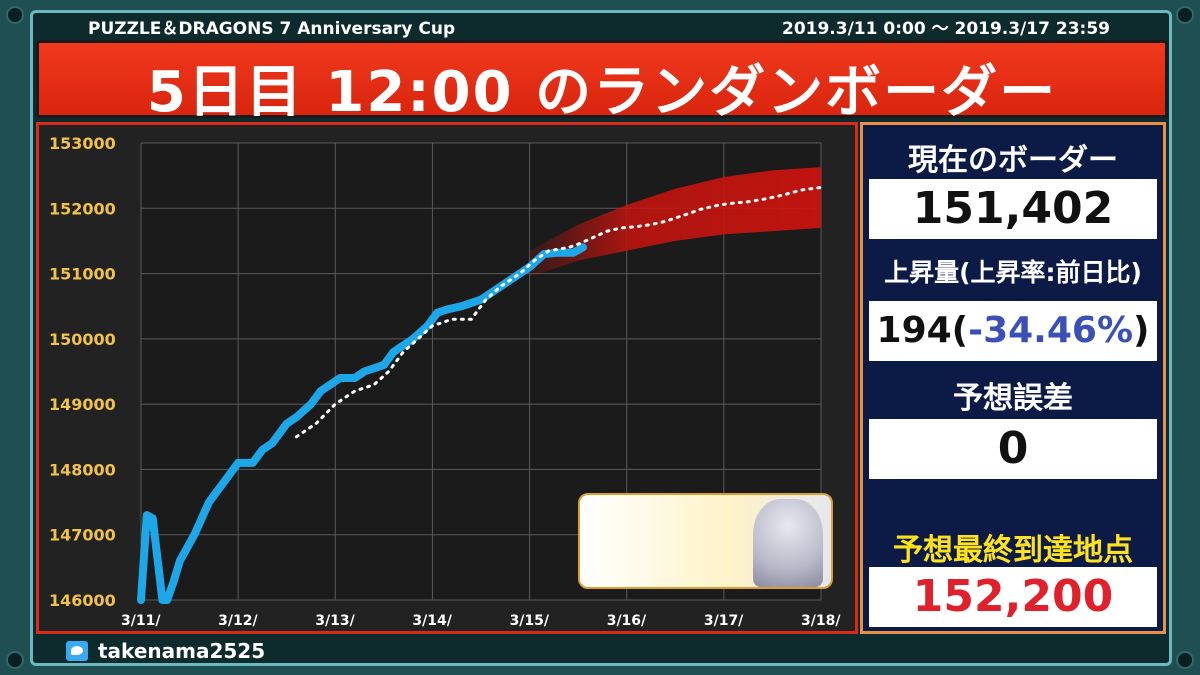 The width and height of the screenshot is (1200, 675). I want to click on page-title: 5日目 12:00 のランダンボーダー, so click(602, 92).